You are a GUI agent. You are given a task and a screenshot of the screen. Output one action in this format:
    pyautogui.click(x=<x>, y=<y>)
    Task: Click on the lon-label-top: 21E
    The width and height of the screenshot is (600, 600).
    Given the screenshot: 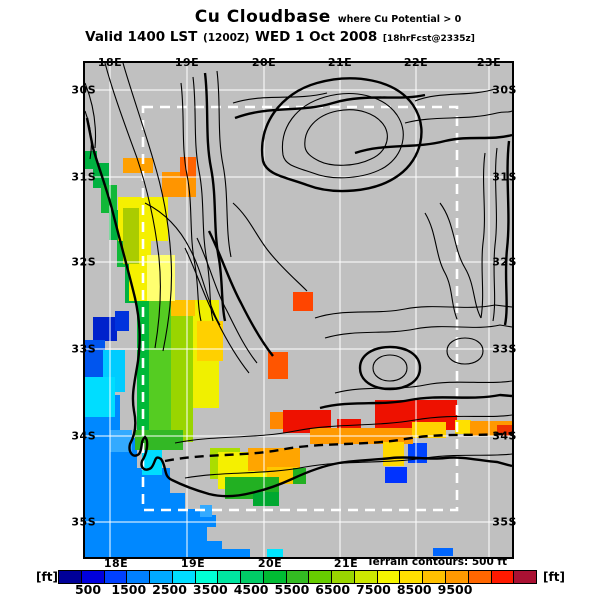 What is the action you would take?
    pyautogui.click(x=340, y=62)
    